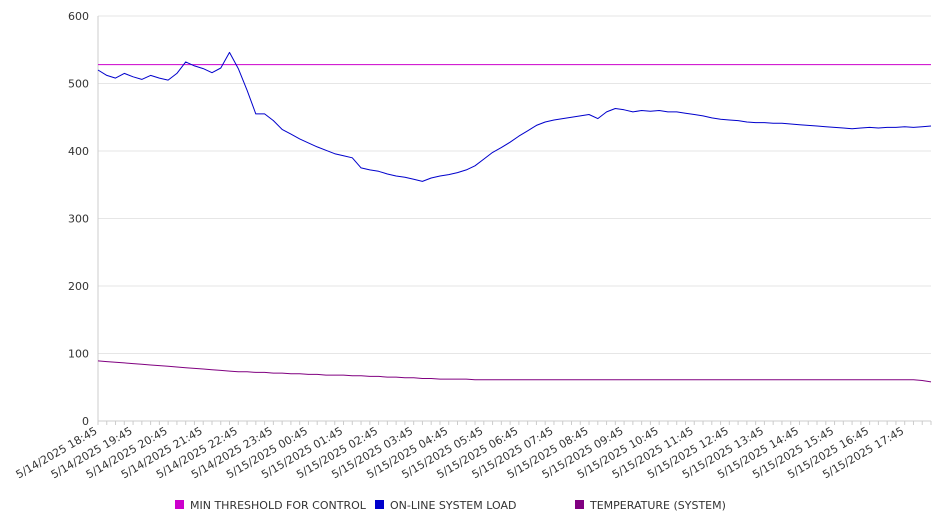  I want to click on y-tick-label: 0, so click(85, 421).